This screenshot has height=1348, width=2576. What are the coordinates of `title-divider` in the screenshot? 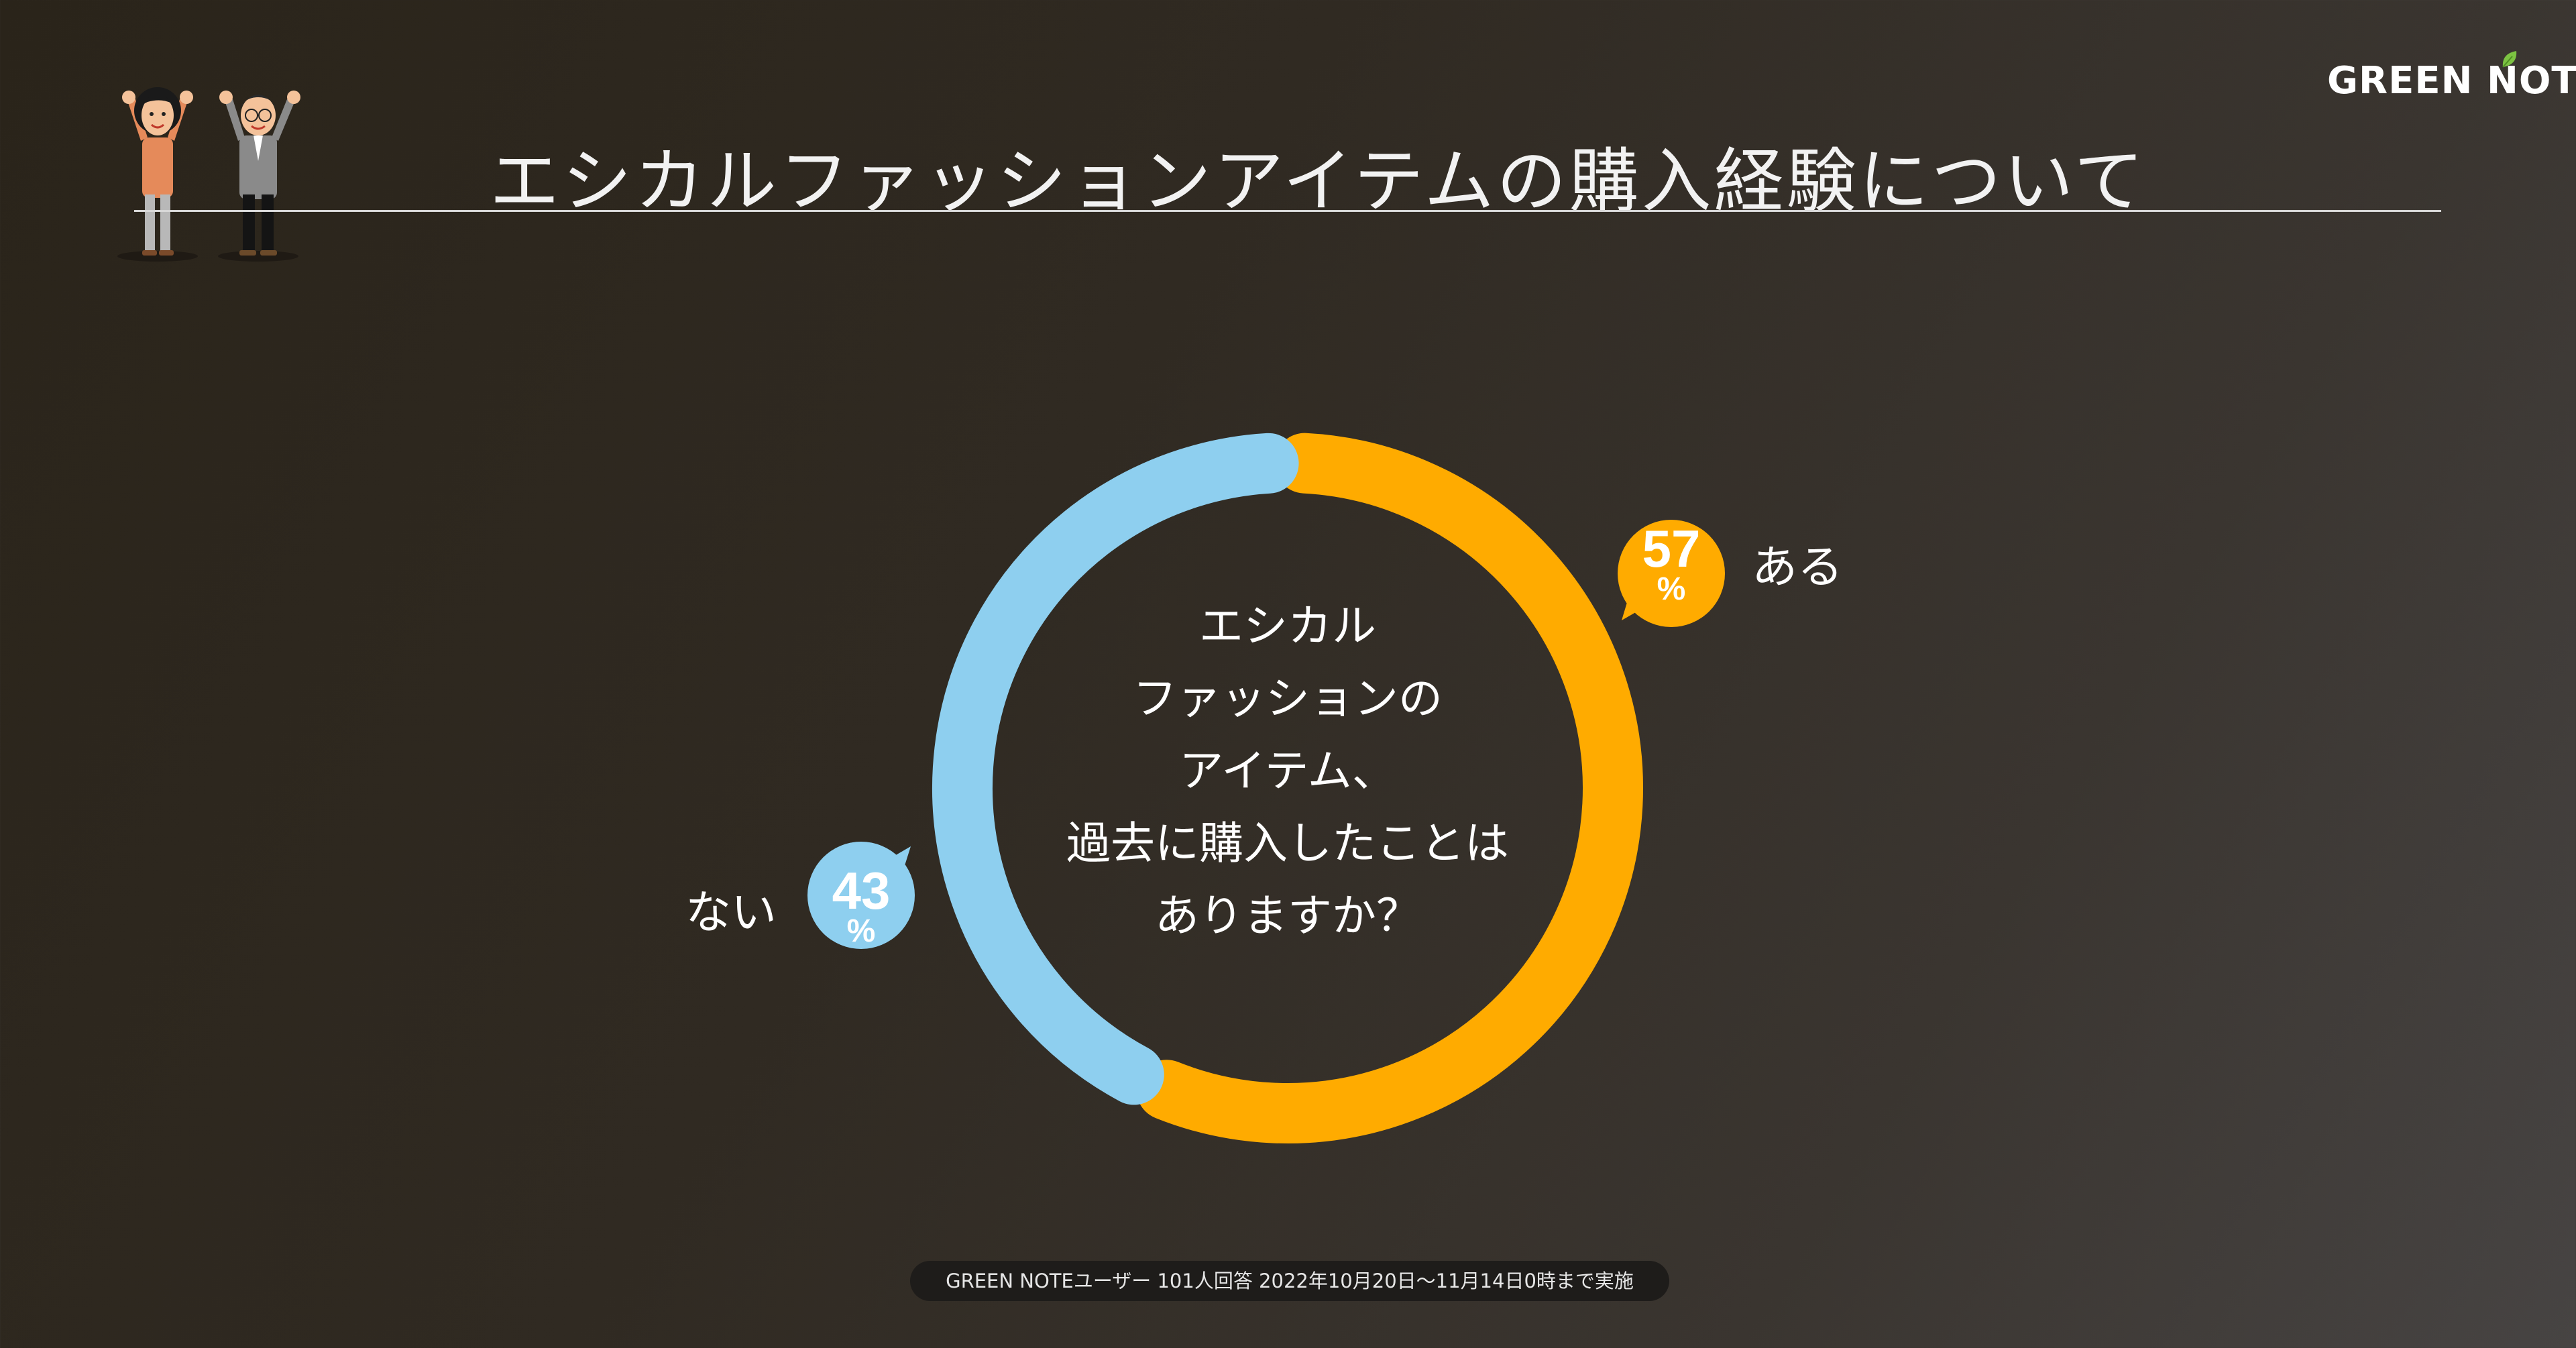 It's located at (1287, 211).